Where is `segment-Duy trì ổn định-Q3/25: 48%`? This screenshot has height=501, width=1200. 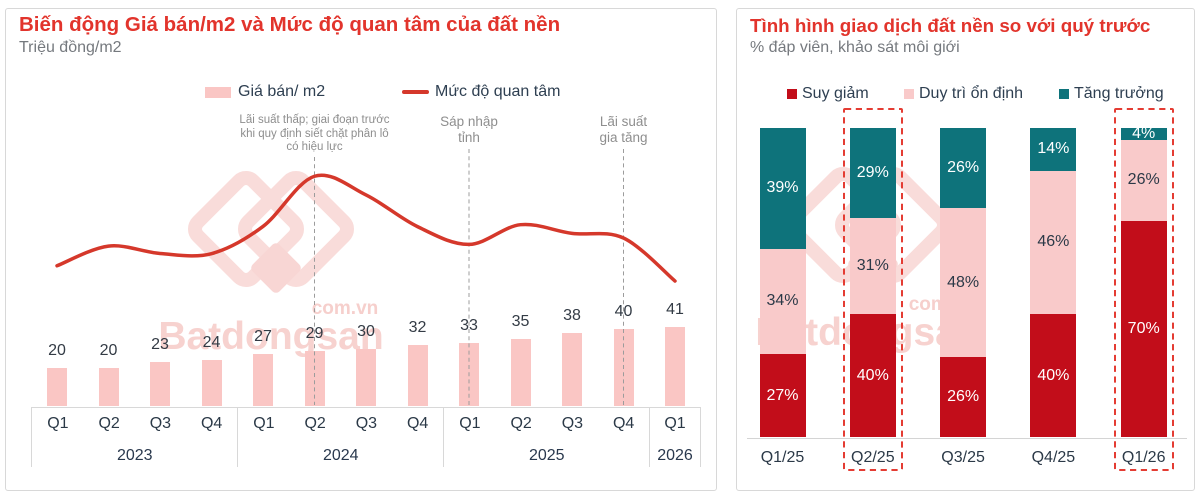
segment-Duy trì ổn định-Q3/25: 48% is located at coordinates (963, 282).